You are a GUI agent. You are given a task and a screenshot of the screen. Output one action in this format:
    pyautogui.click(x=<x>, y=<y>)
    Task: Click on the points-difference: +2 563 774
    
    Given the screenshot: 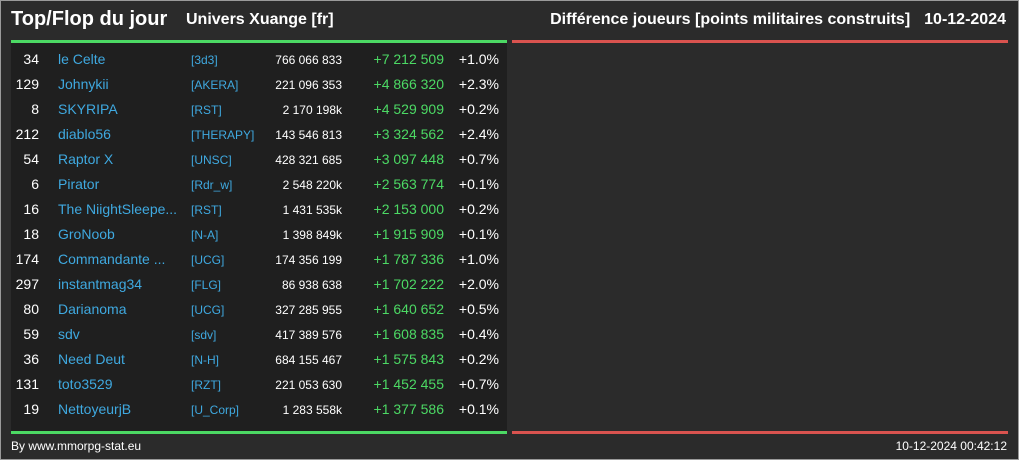 What is the action you would take?
    pyautogui.click(x=408, y=184)
    